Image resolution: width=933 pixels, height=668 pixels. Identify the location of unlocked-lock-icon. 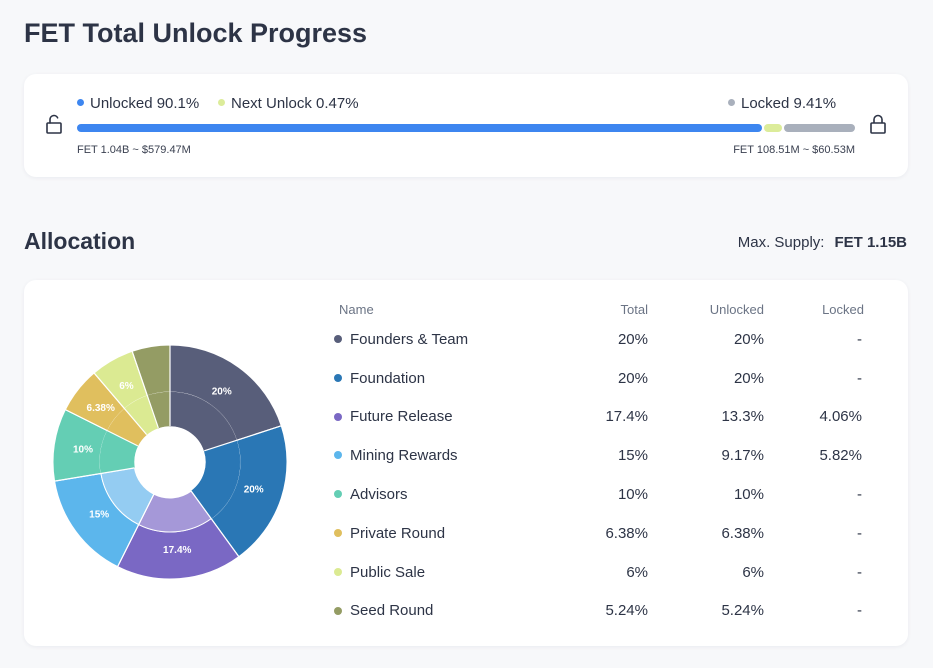
(54, 124).